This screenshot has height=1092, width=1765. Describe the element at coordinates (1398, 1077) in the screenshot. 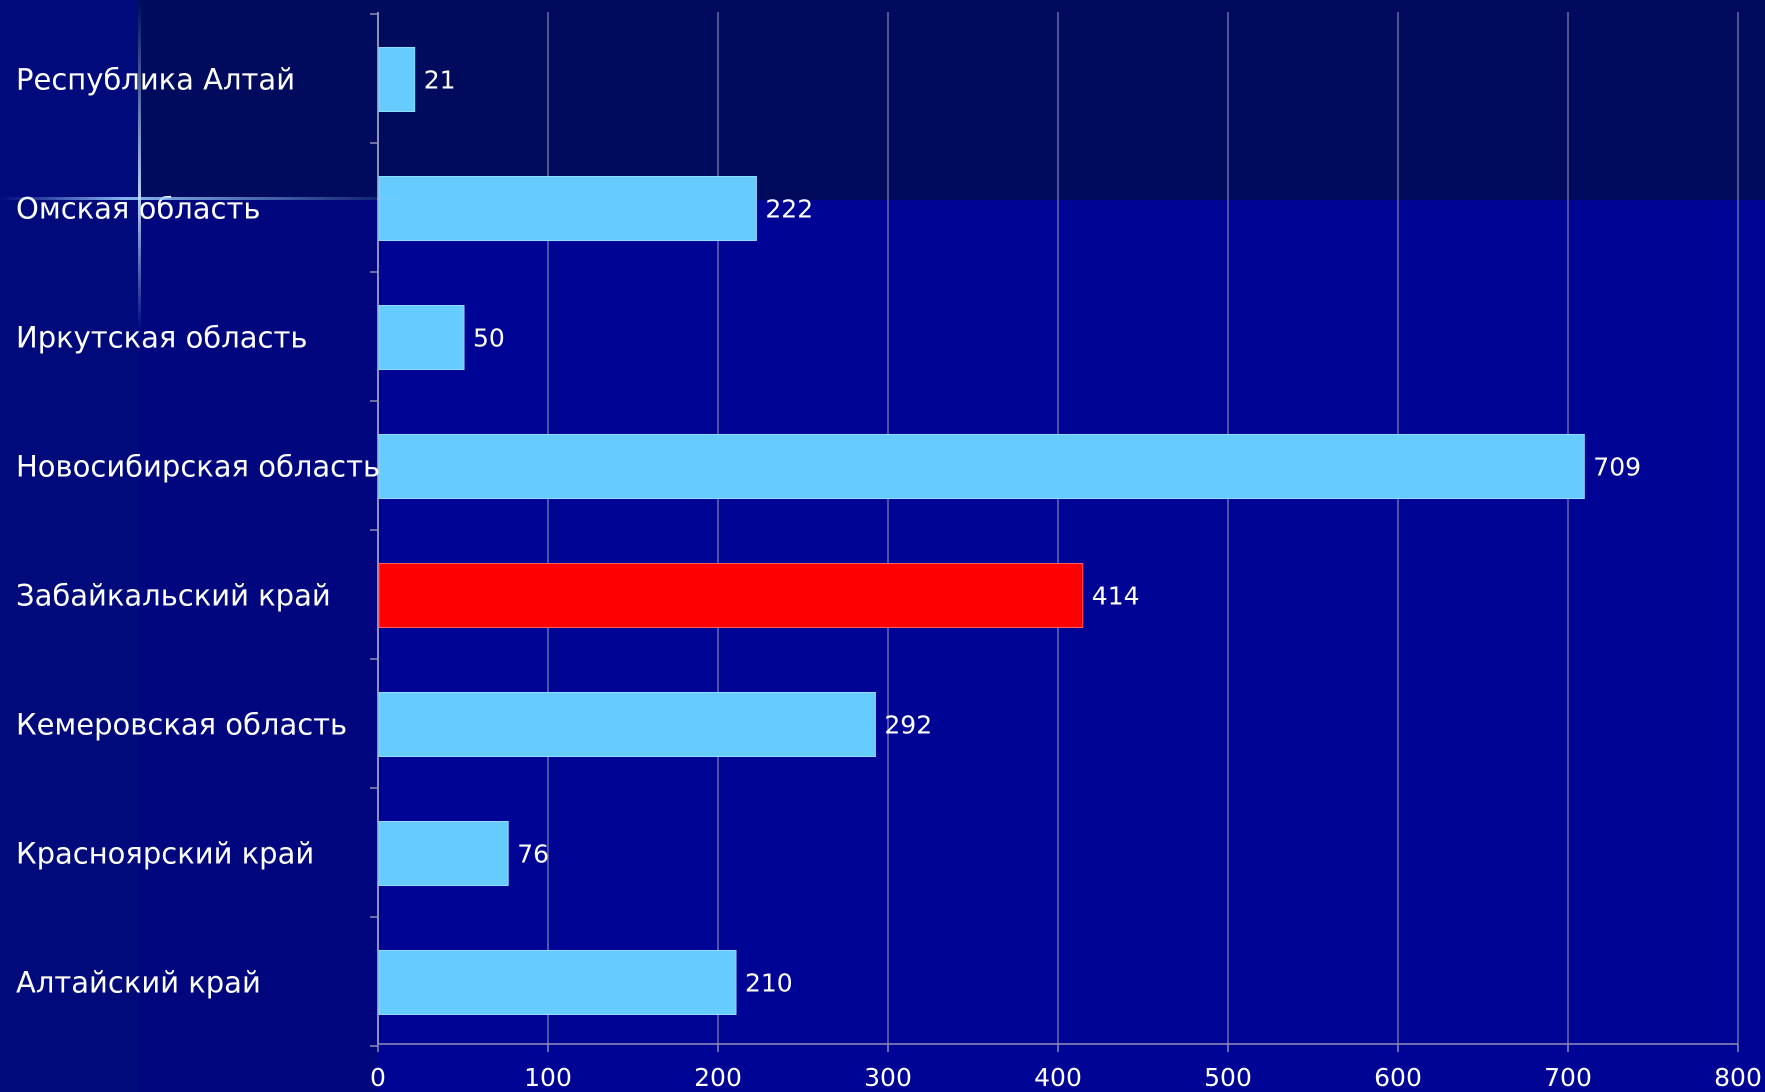

I see `x-tick-label-600: 600` at that location.